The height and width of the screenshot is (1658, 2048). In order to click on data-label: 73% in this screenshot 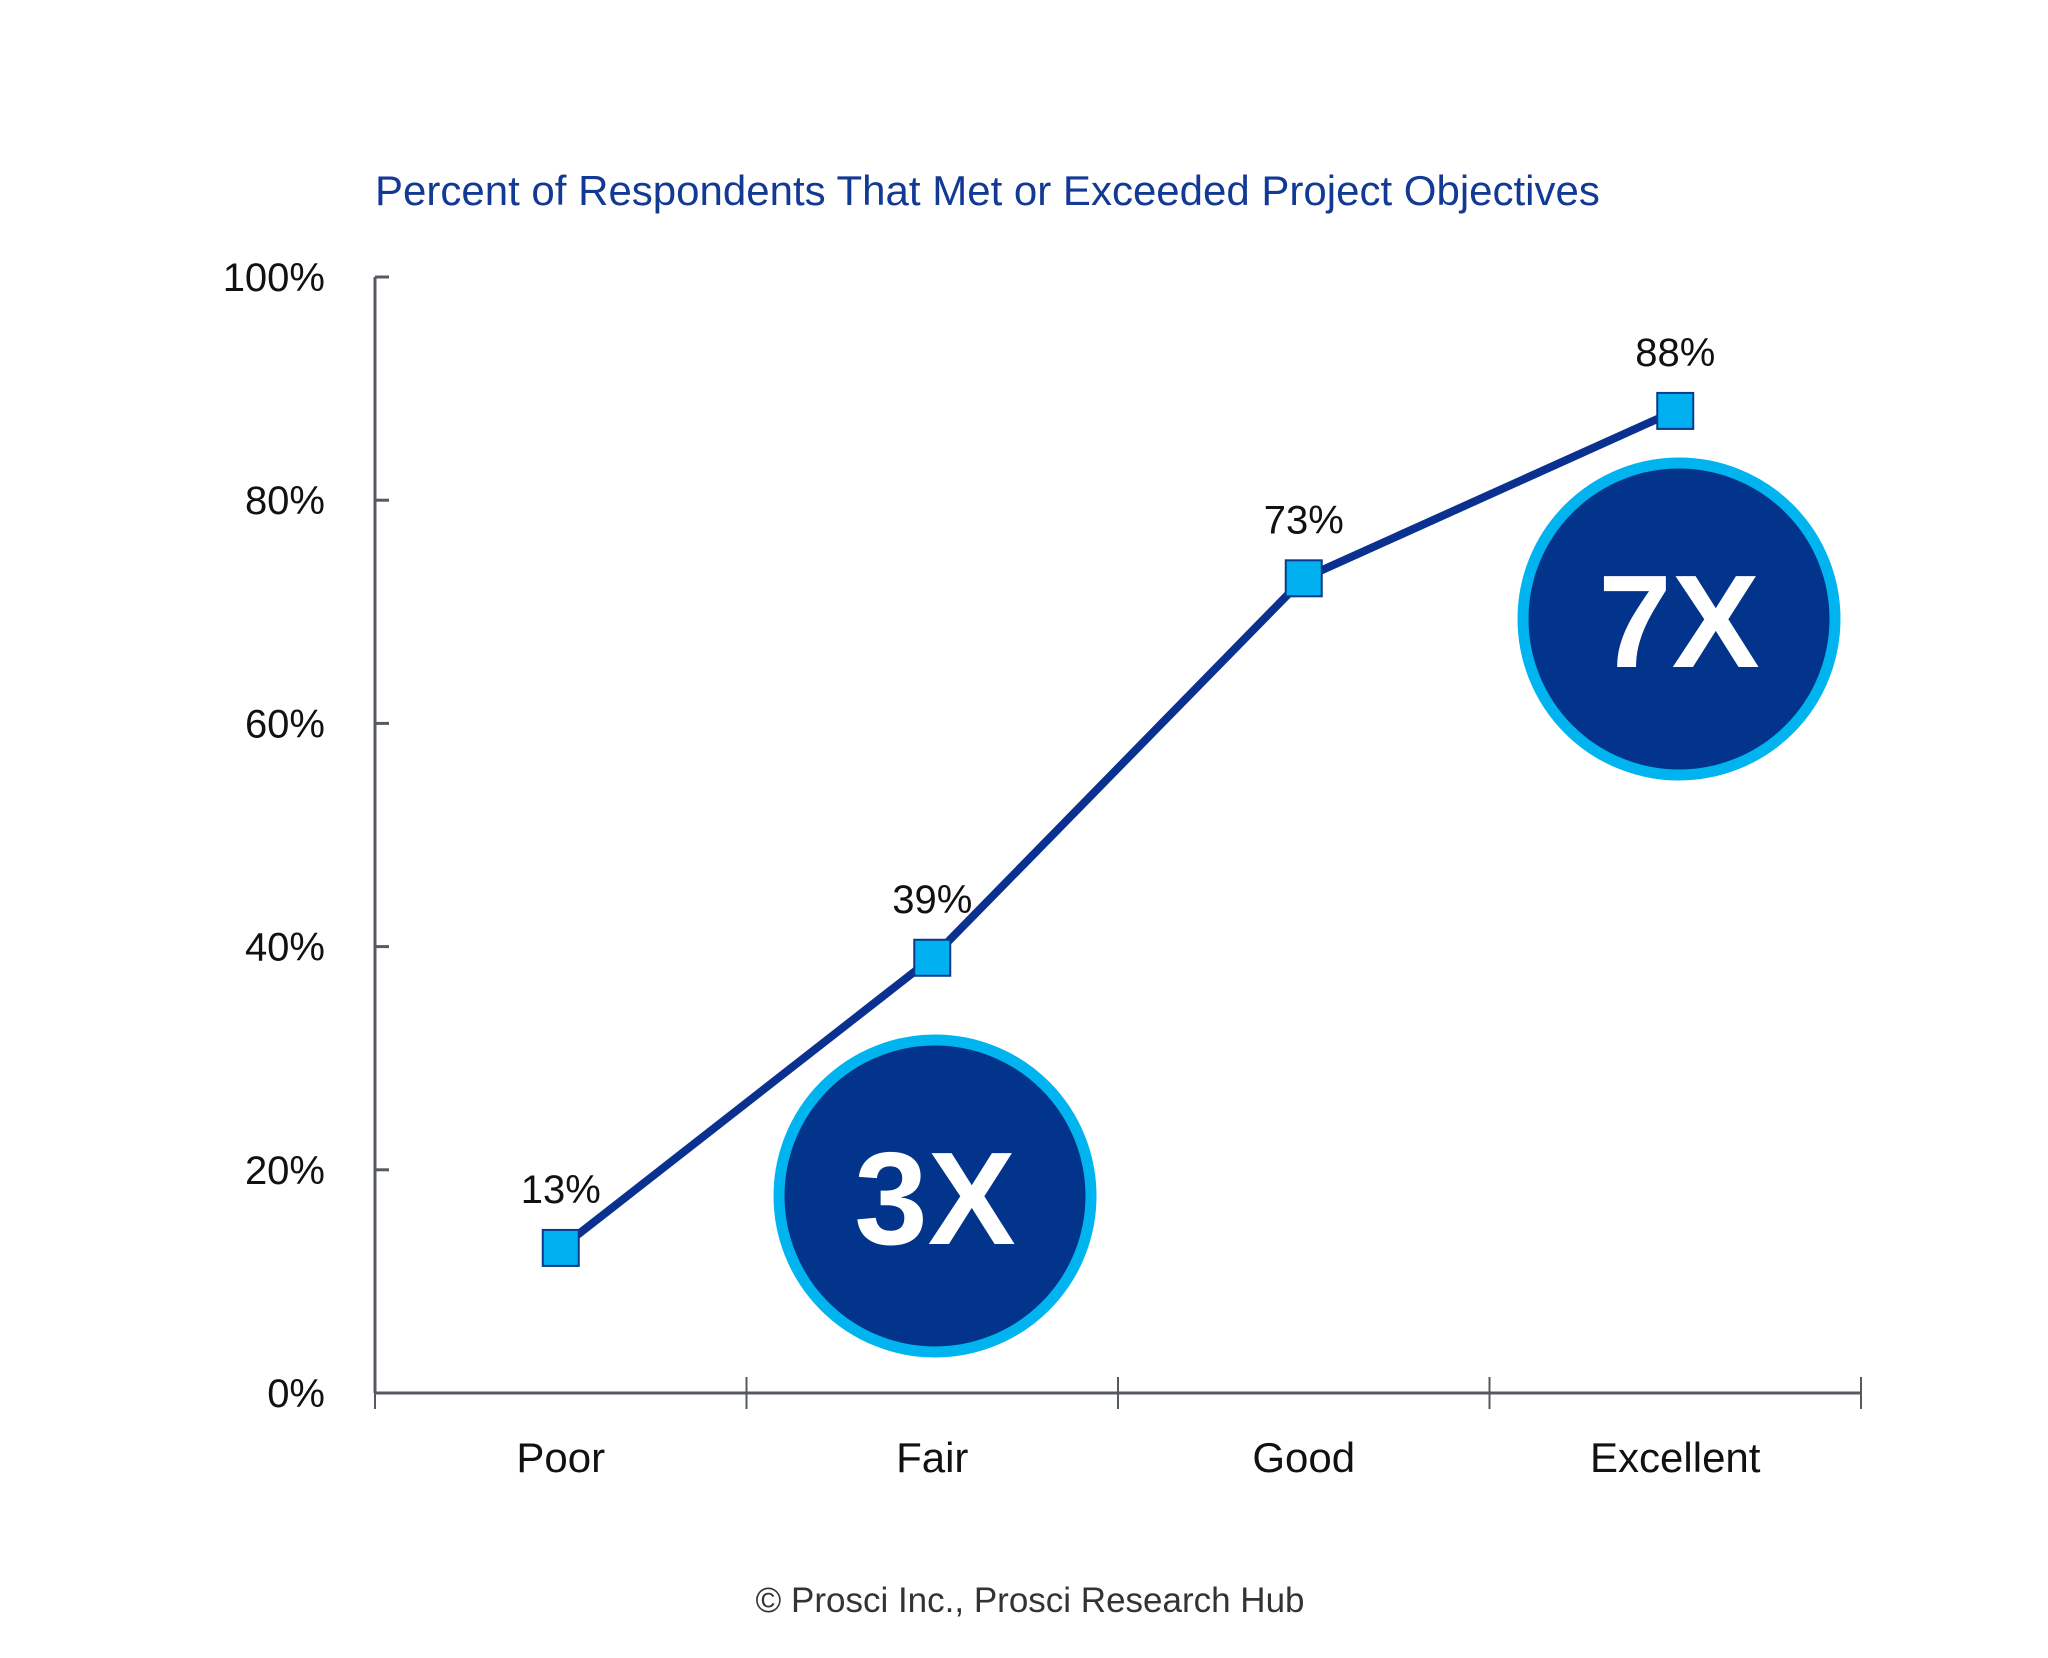, I will do `click(1304, 520)`.